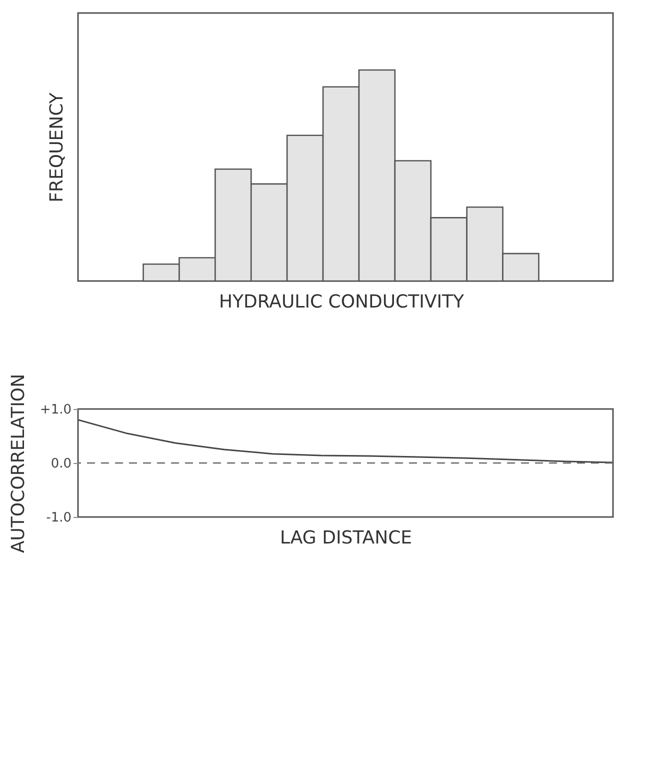 This screenshot has width=667, height=773. Describe the element at coordinates (342, 302) in the screenshot. I see `x-axis-title: HYDRAULIC CONDUCTIVITY` at that location.